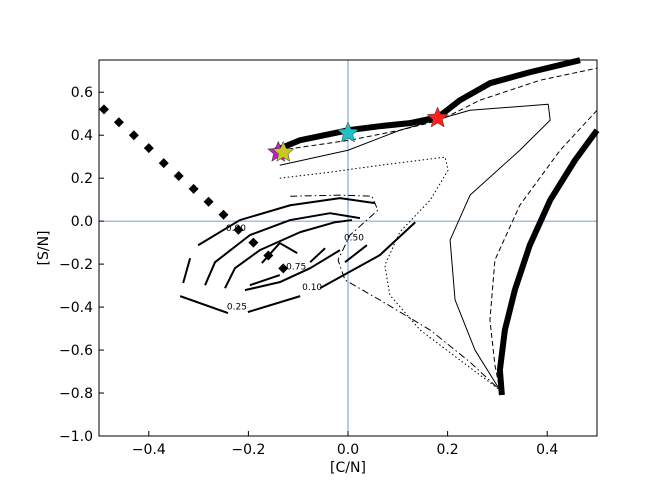  What do you see at coordinates (76, 437) in the screenshot?
I see `y-tick-label: −1.0` at bounding box center [76, 437].